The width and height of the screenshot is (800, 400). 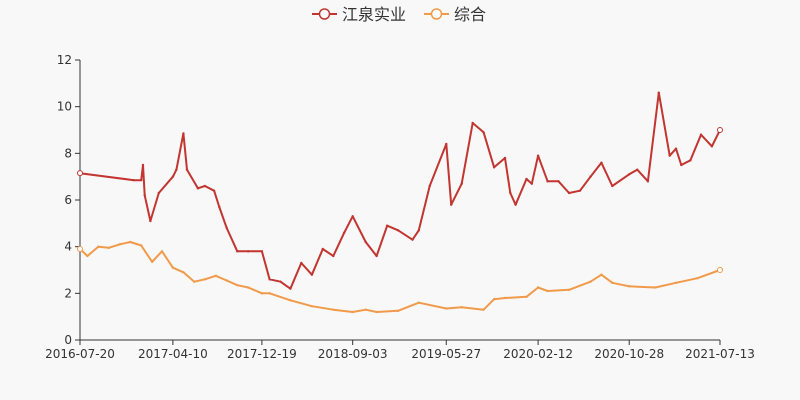 I want to click on legend-label: 江泉实业, so click(x=374, y=14).